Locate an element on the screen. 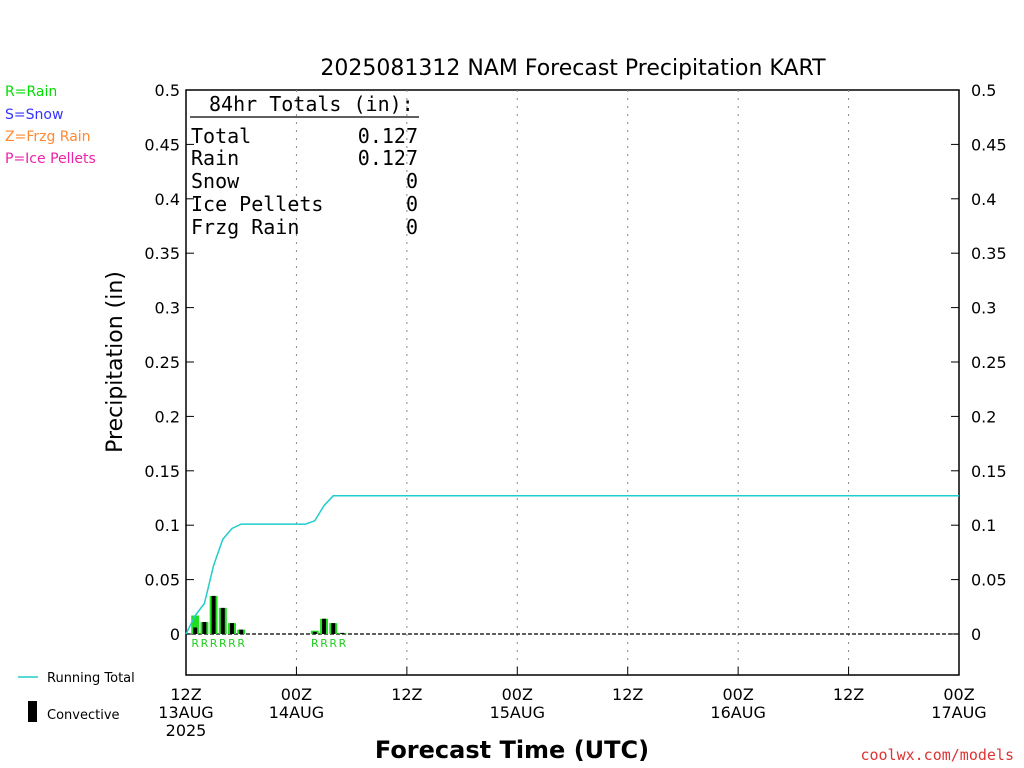 This screenshot has width=1024, height=768. y-tick-label-right: 0.1 is located at coordinates (983, 525).